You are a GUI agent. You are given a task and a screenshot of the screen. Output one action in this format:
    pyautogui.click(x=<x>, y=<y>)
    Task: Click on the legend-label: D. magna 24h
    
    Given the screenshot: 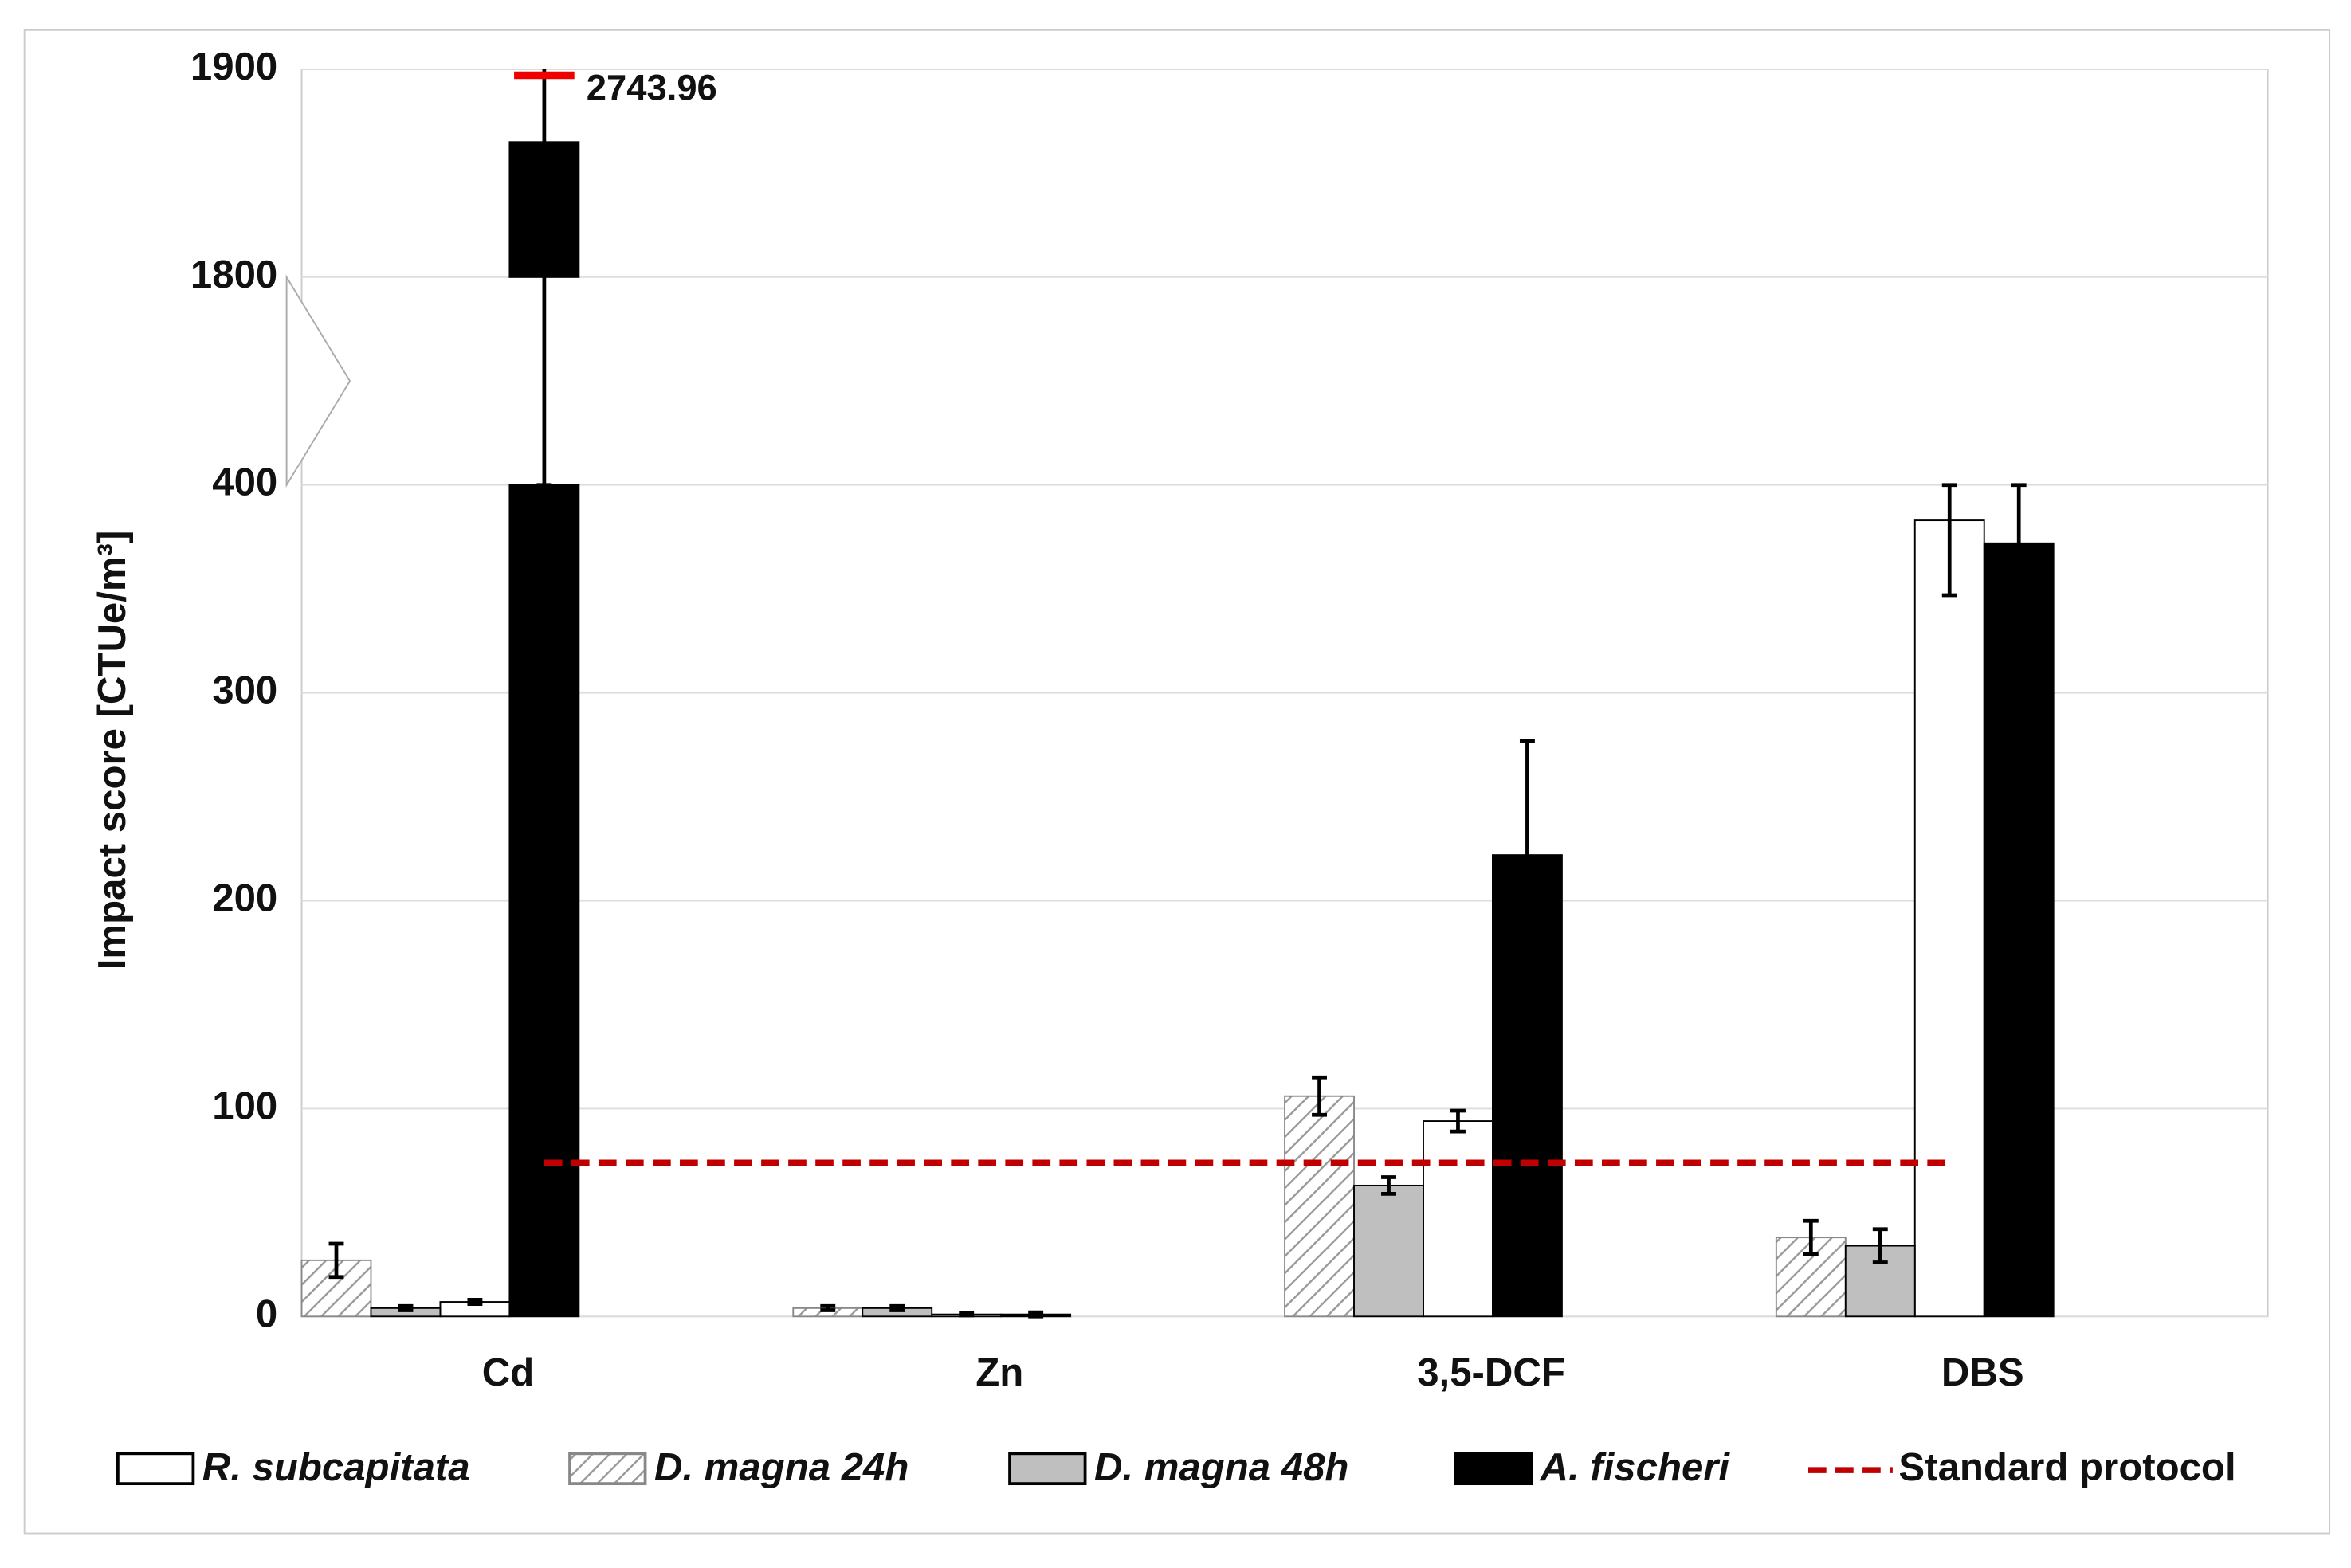 What is the action you would take?
    pyautogui.click(x=781, y=1467)
    